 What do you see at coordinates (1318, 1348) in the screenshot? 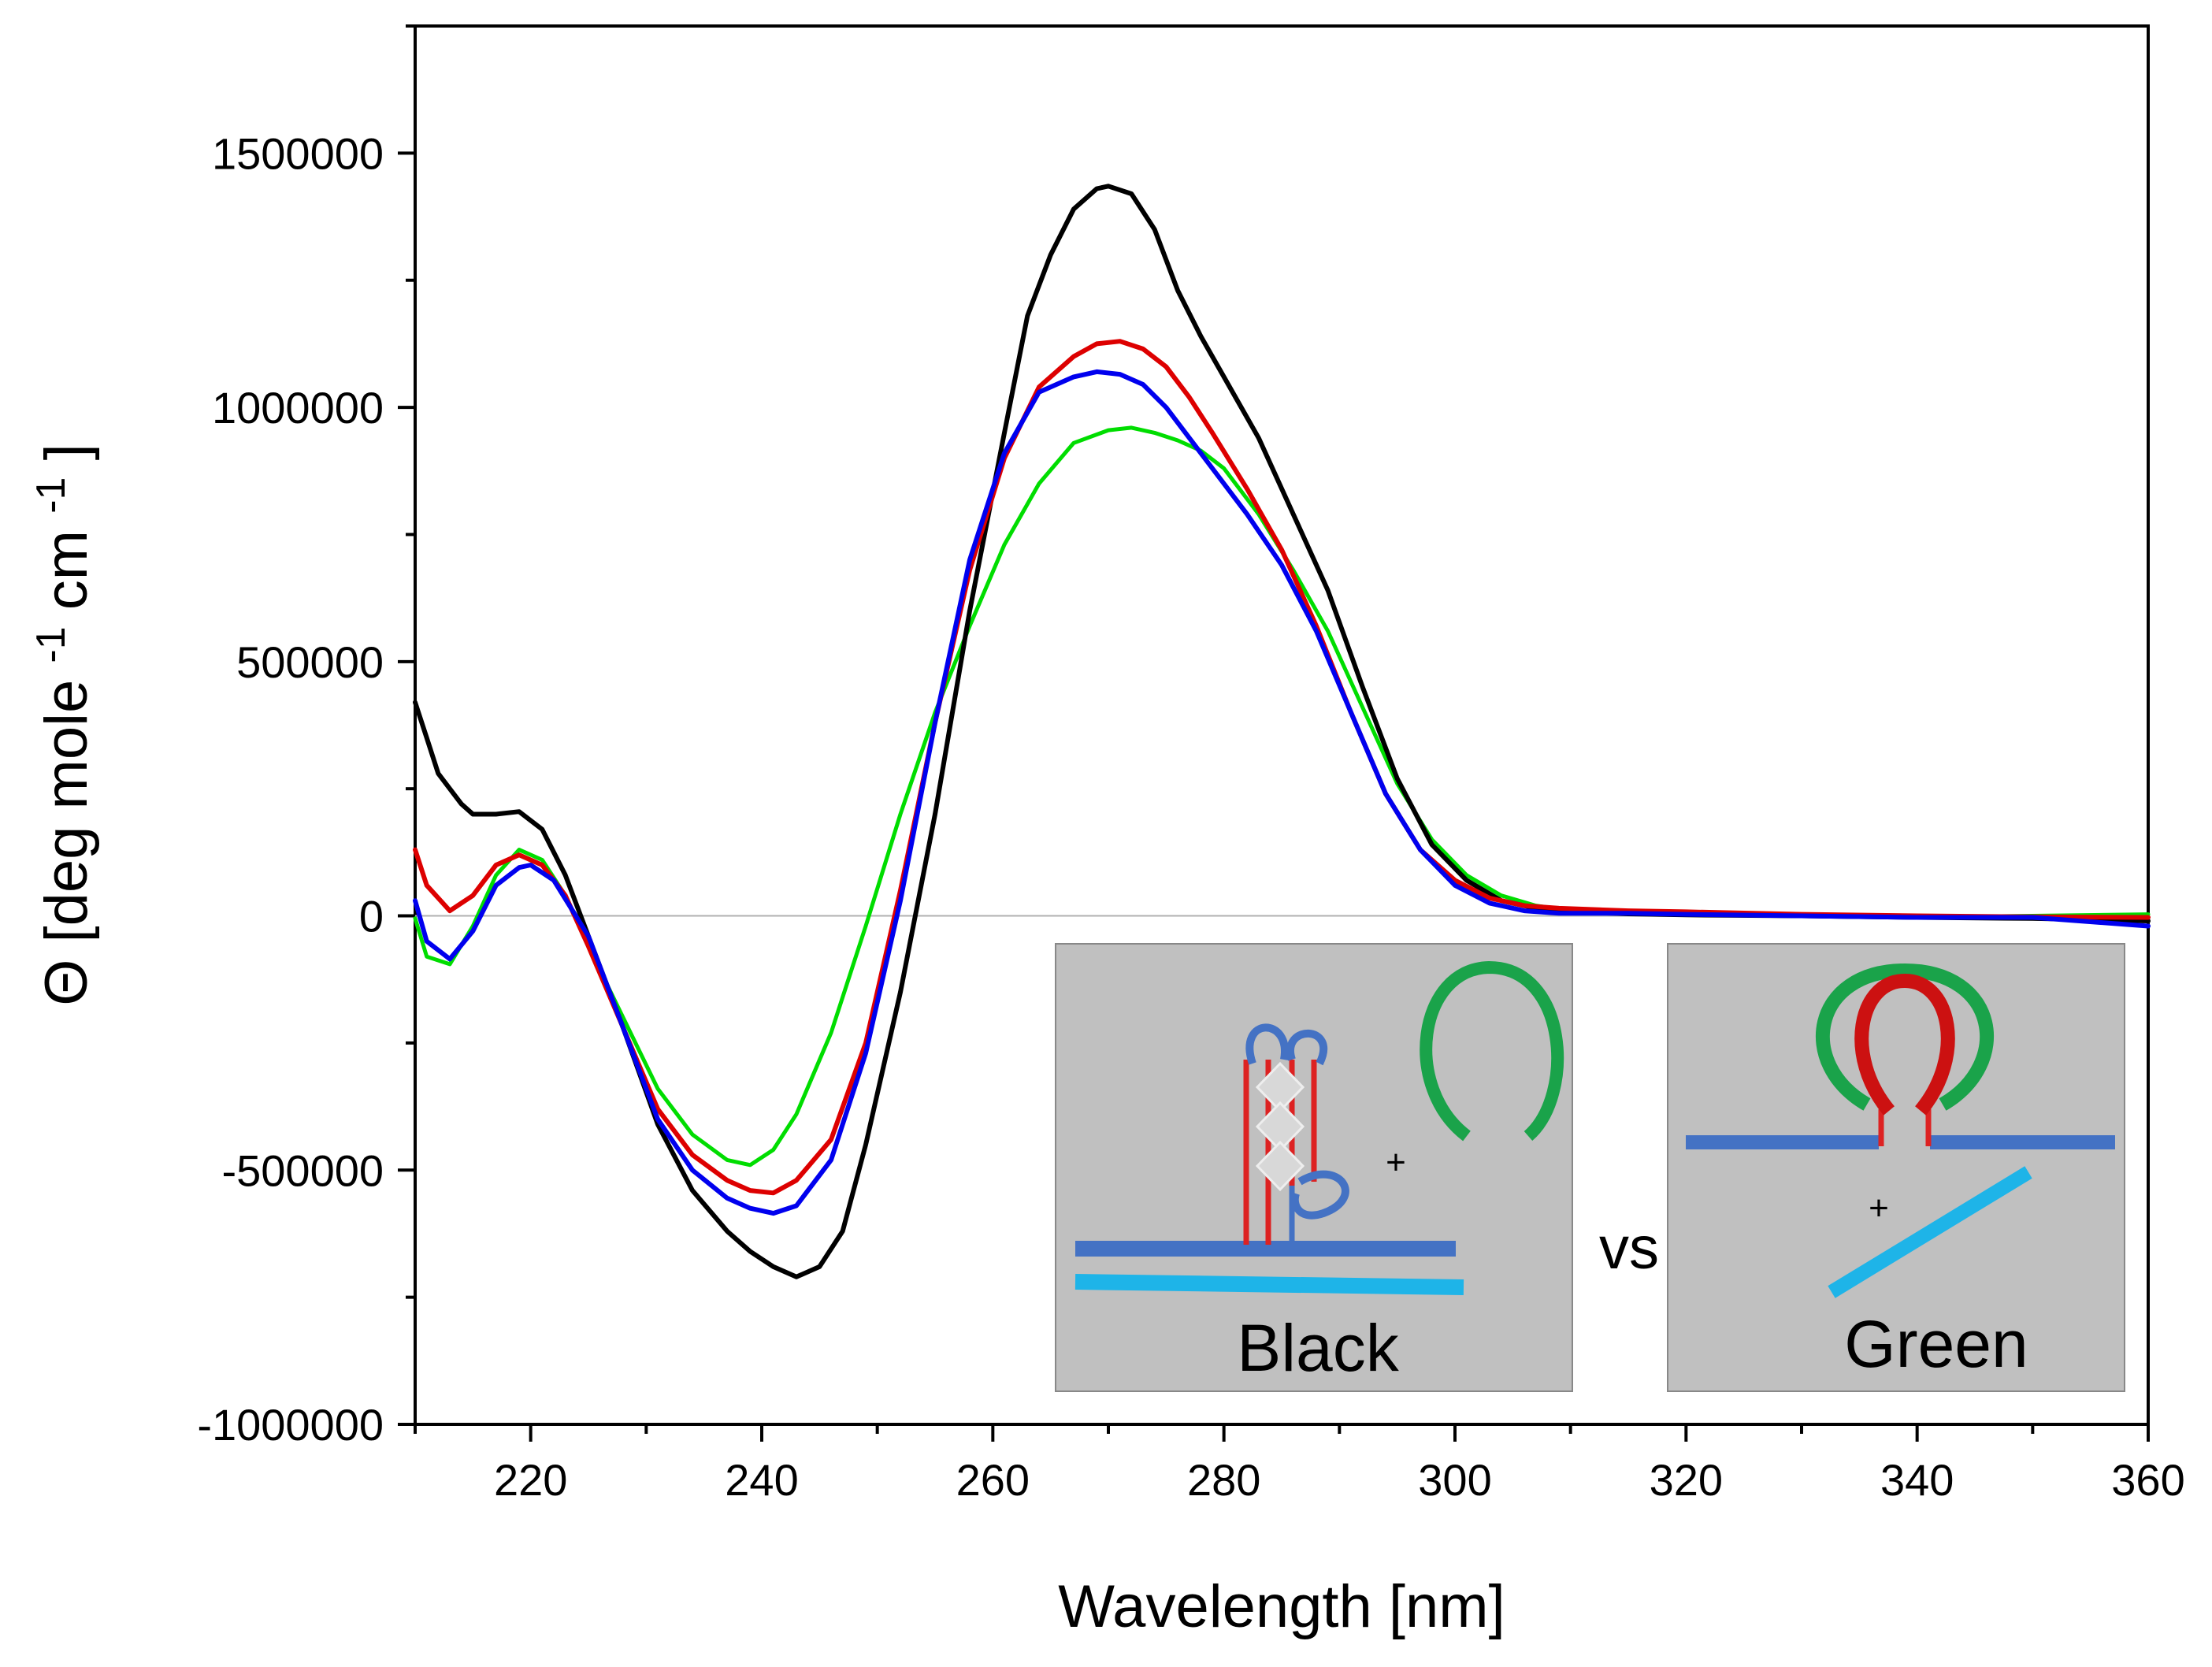
I see `inset-black-label: Black` at bounding box center [1318, 1348].